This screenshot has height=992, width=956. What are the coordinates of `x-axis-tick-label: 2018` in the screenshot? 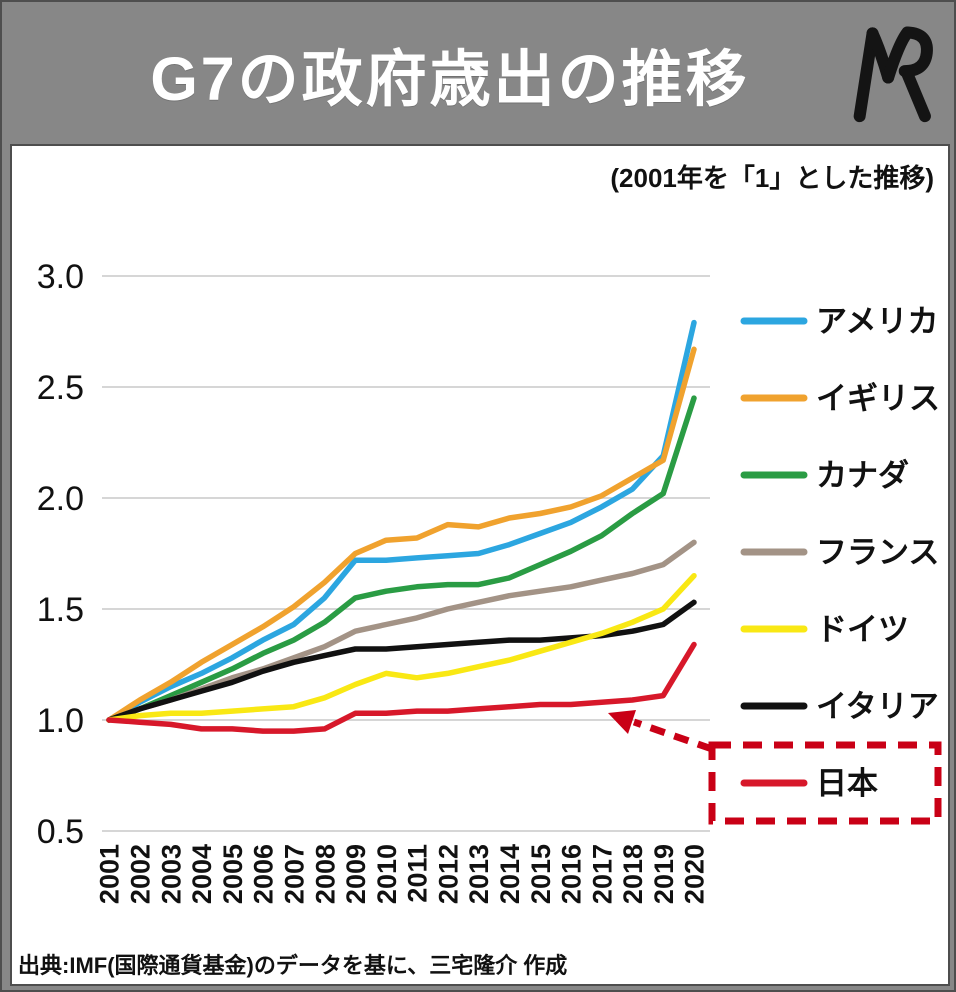 It's located at (633, 874).